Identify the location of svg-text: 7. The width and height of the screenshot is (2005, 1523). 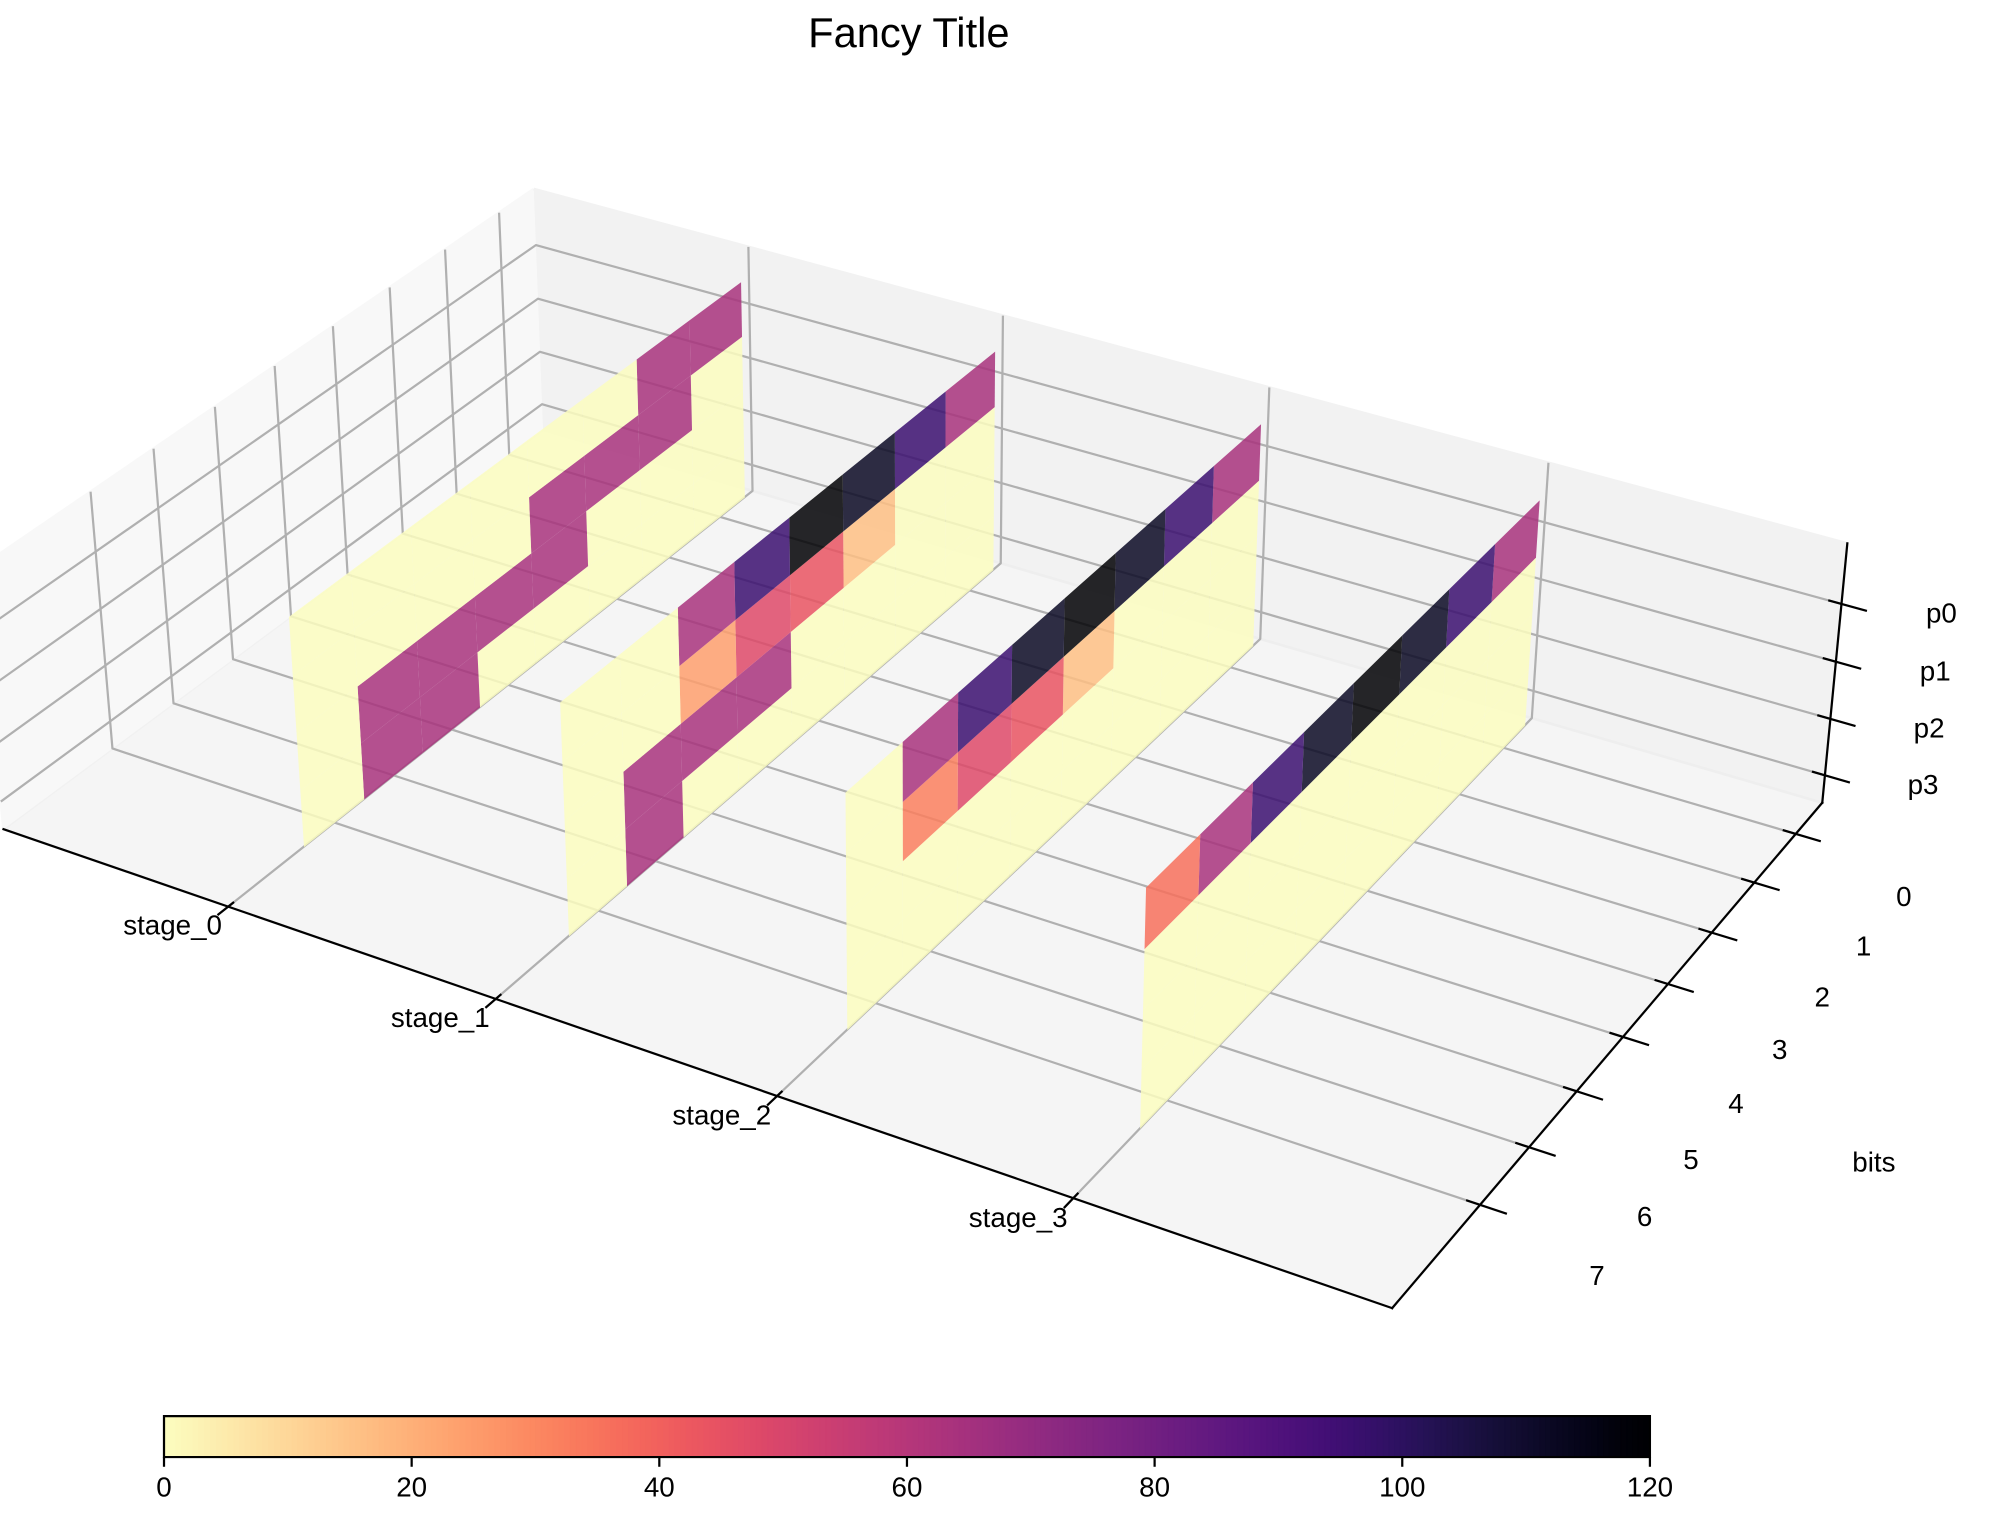
(1596, 1275).